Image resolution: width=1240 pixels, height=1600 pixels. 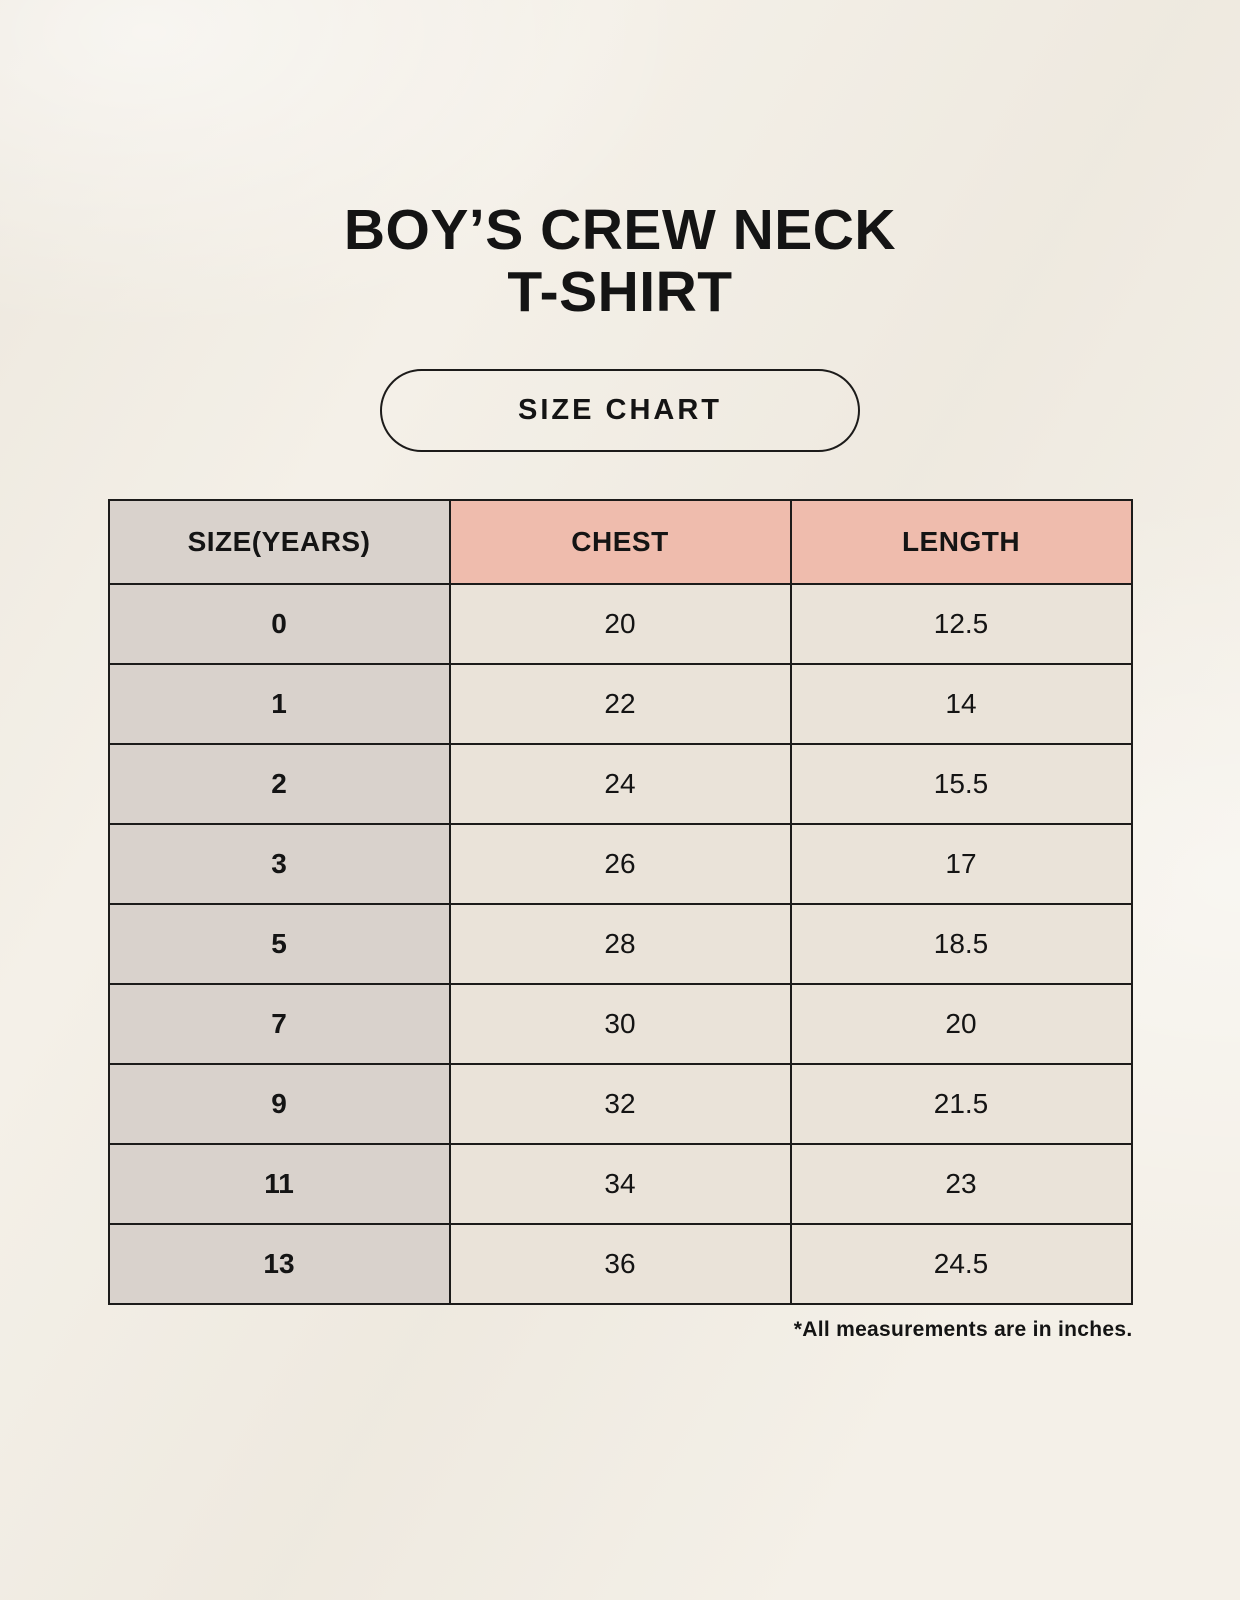 I want to click on length-cell: 15.5, so click(x=961, y=784).